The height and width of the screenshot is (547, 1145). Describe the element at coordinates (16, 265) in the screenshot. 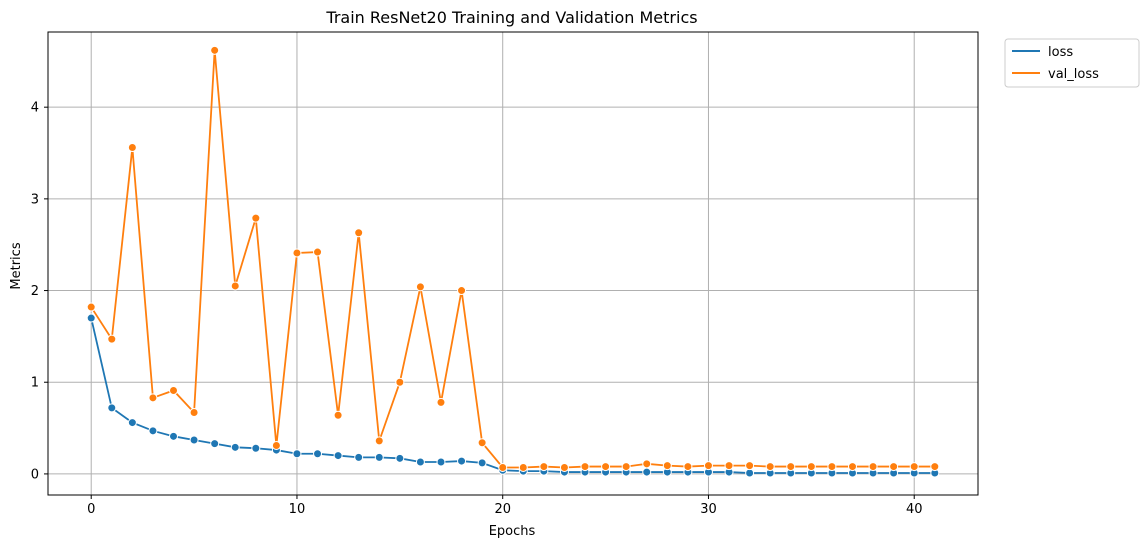

I see `y-axis-label: Metrics` at that location.